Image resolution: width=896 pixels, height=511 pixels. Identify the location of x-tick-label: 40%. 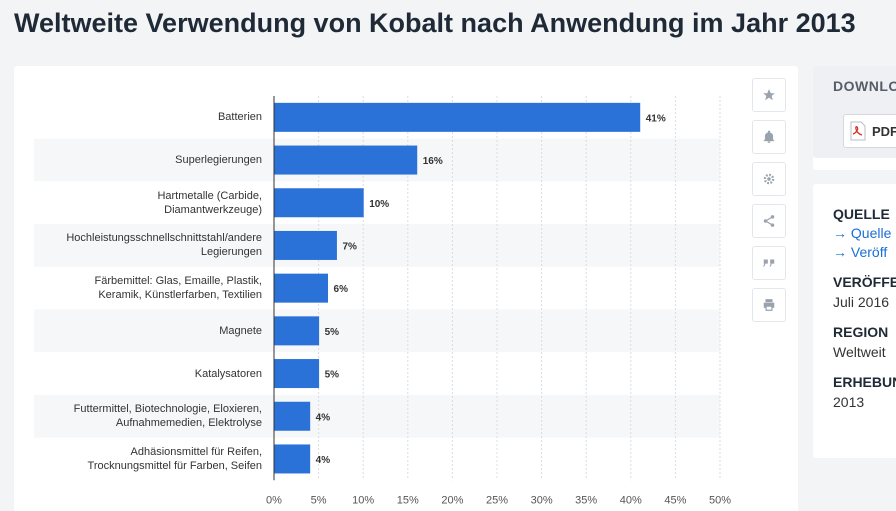
(631, 500).